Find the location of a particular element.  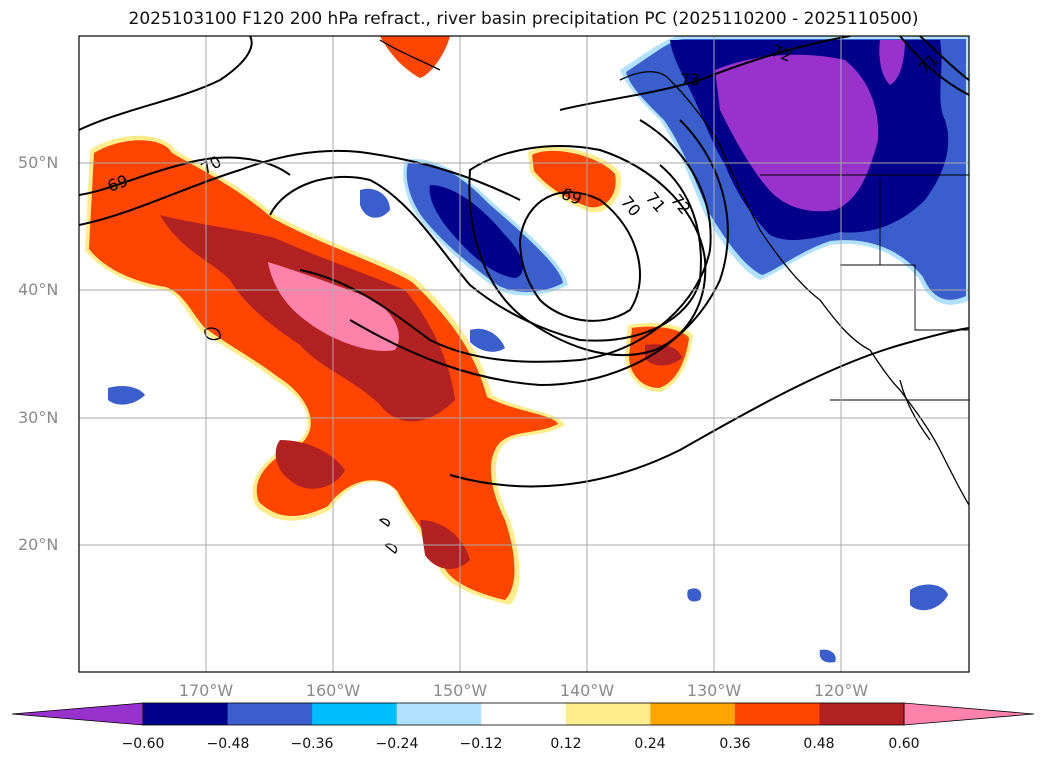

lon-label: 130°W is located at coordinates (714, 690).